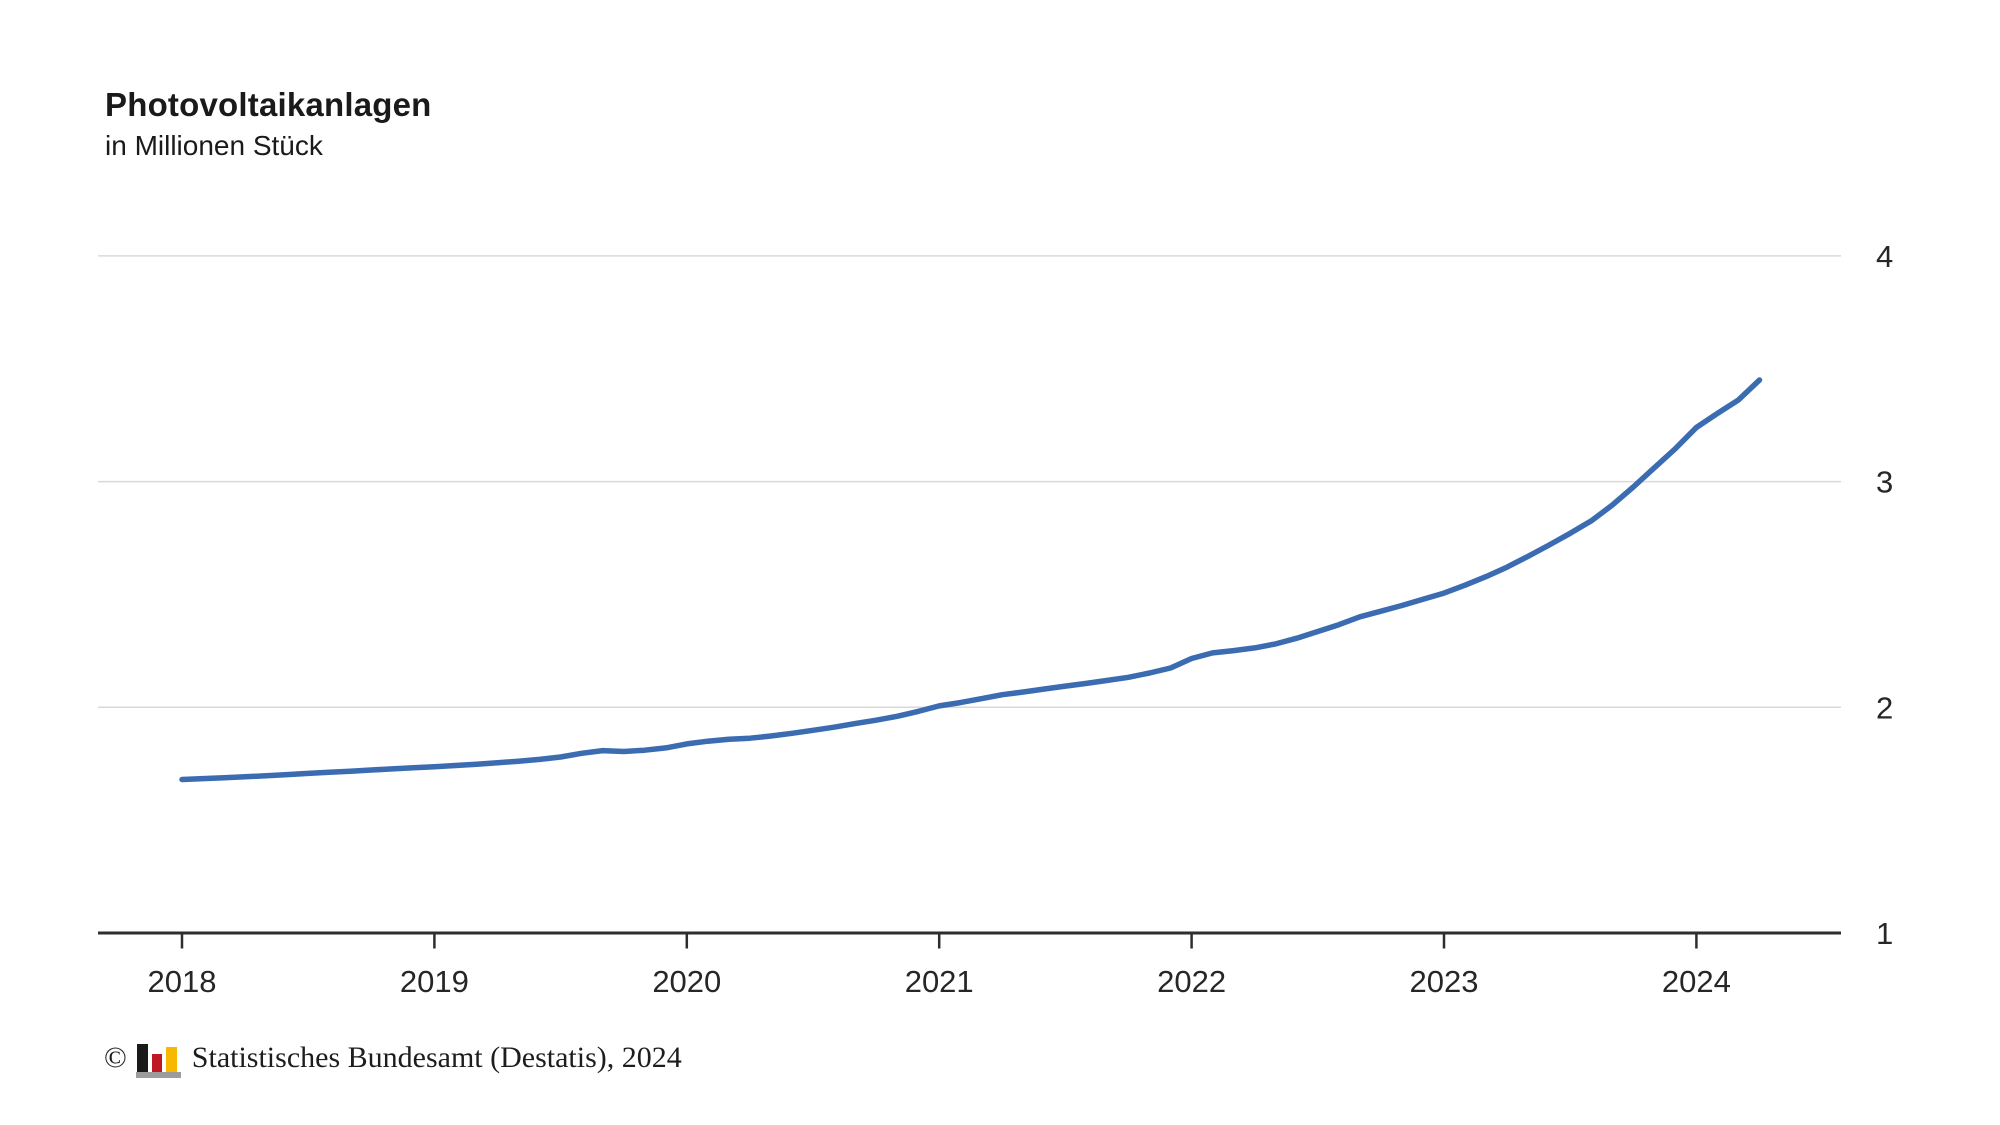 The height and width of the screenshot is (1125, 2000). Describe the element at coordinates (115, 1057) in the screenshot. I see `copyright-symbol: ©` at that location.